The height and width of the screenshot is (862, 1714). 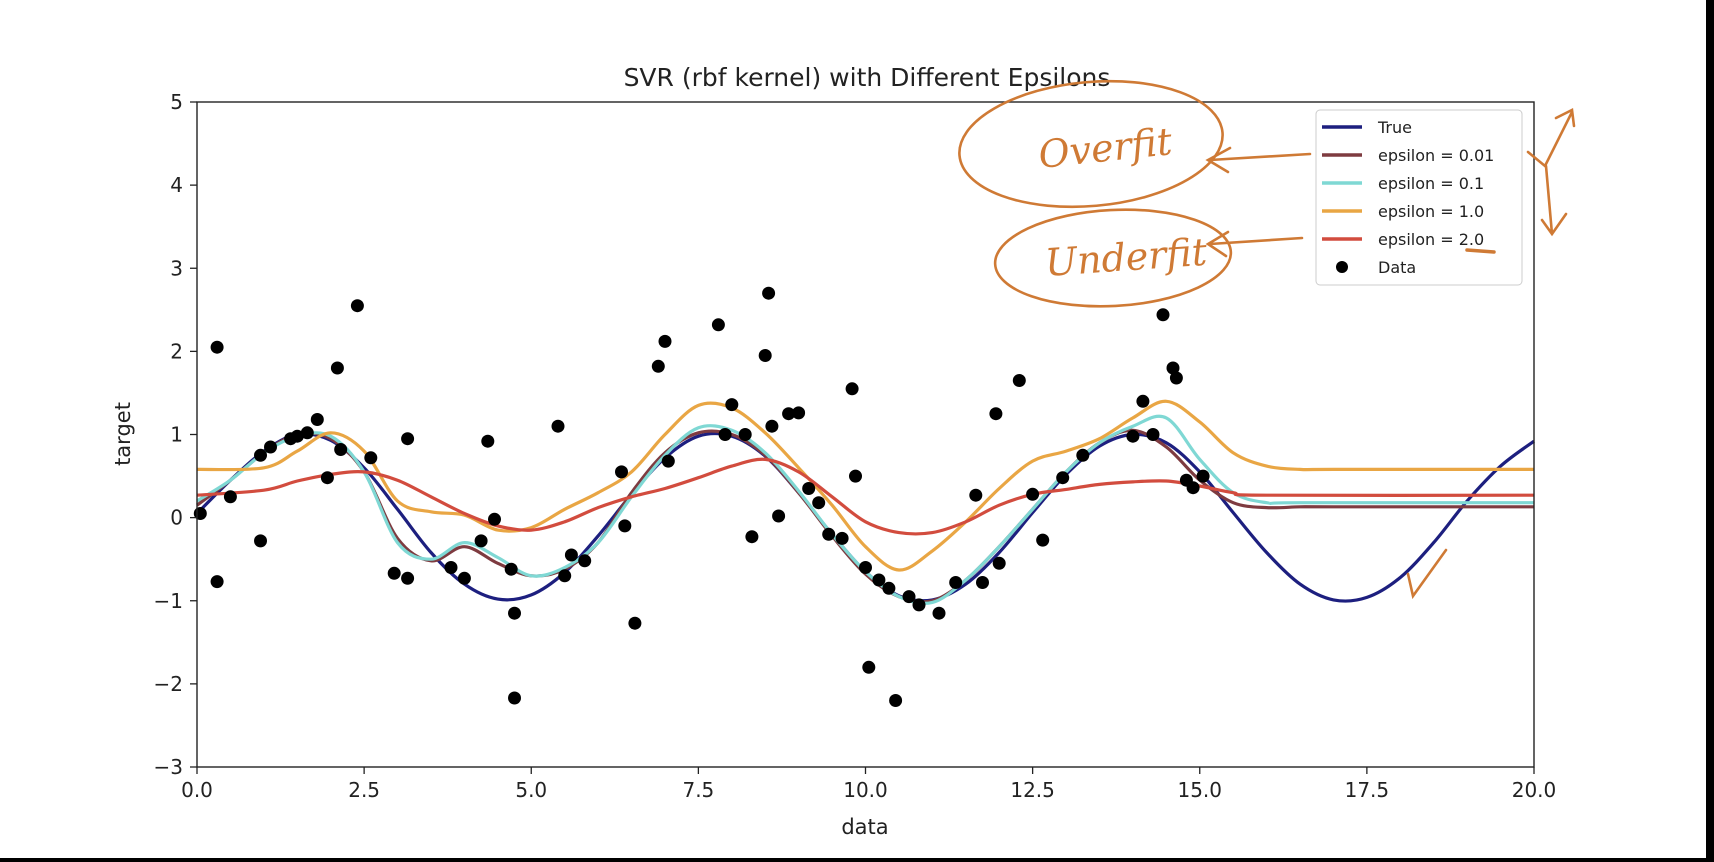 I want to click on underfit-arrow, so click(x=1254, y=244).